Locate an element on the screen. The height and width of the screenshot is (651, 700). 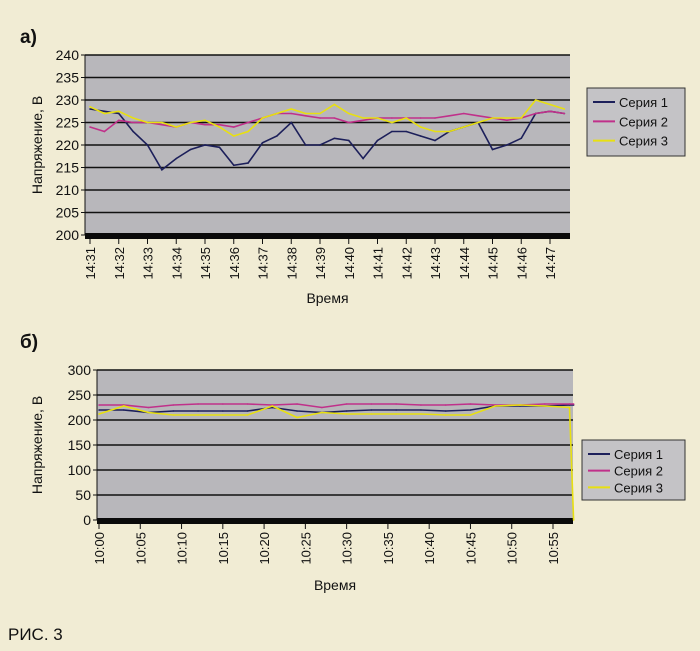
y-tick-label: 240 is located at coordinates (68, 55).